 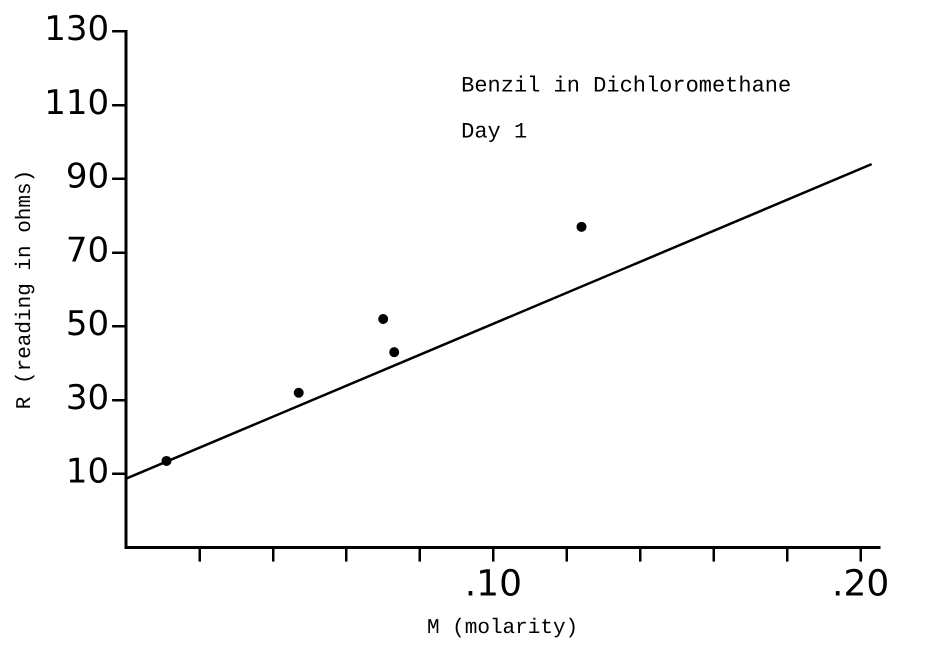 What do you see at coordinates (77, 102) in the screenshot?
I see `y-tick-label: 110` at bounding box center [77, 102].